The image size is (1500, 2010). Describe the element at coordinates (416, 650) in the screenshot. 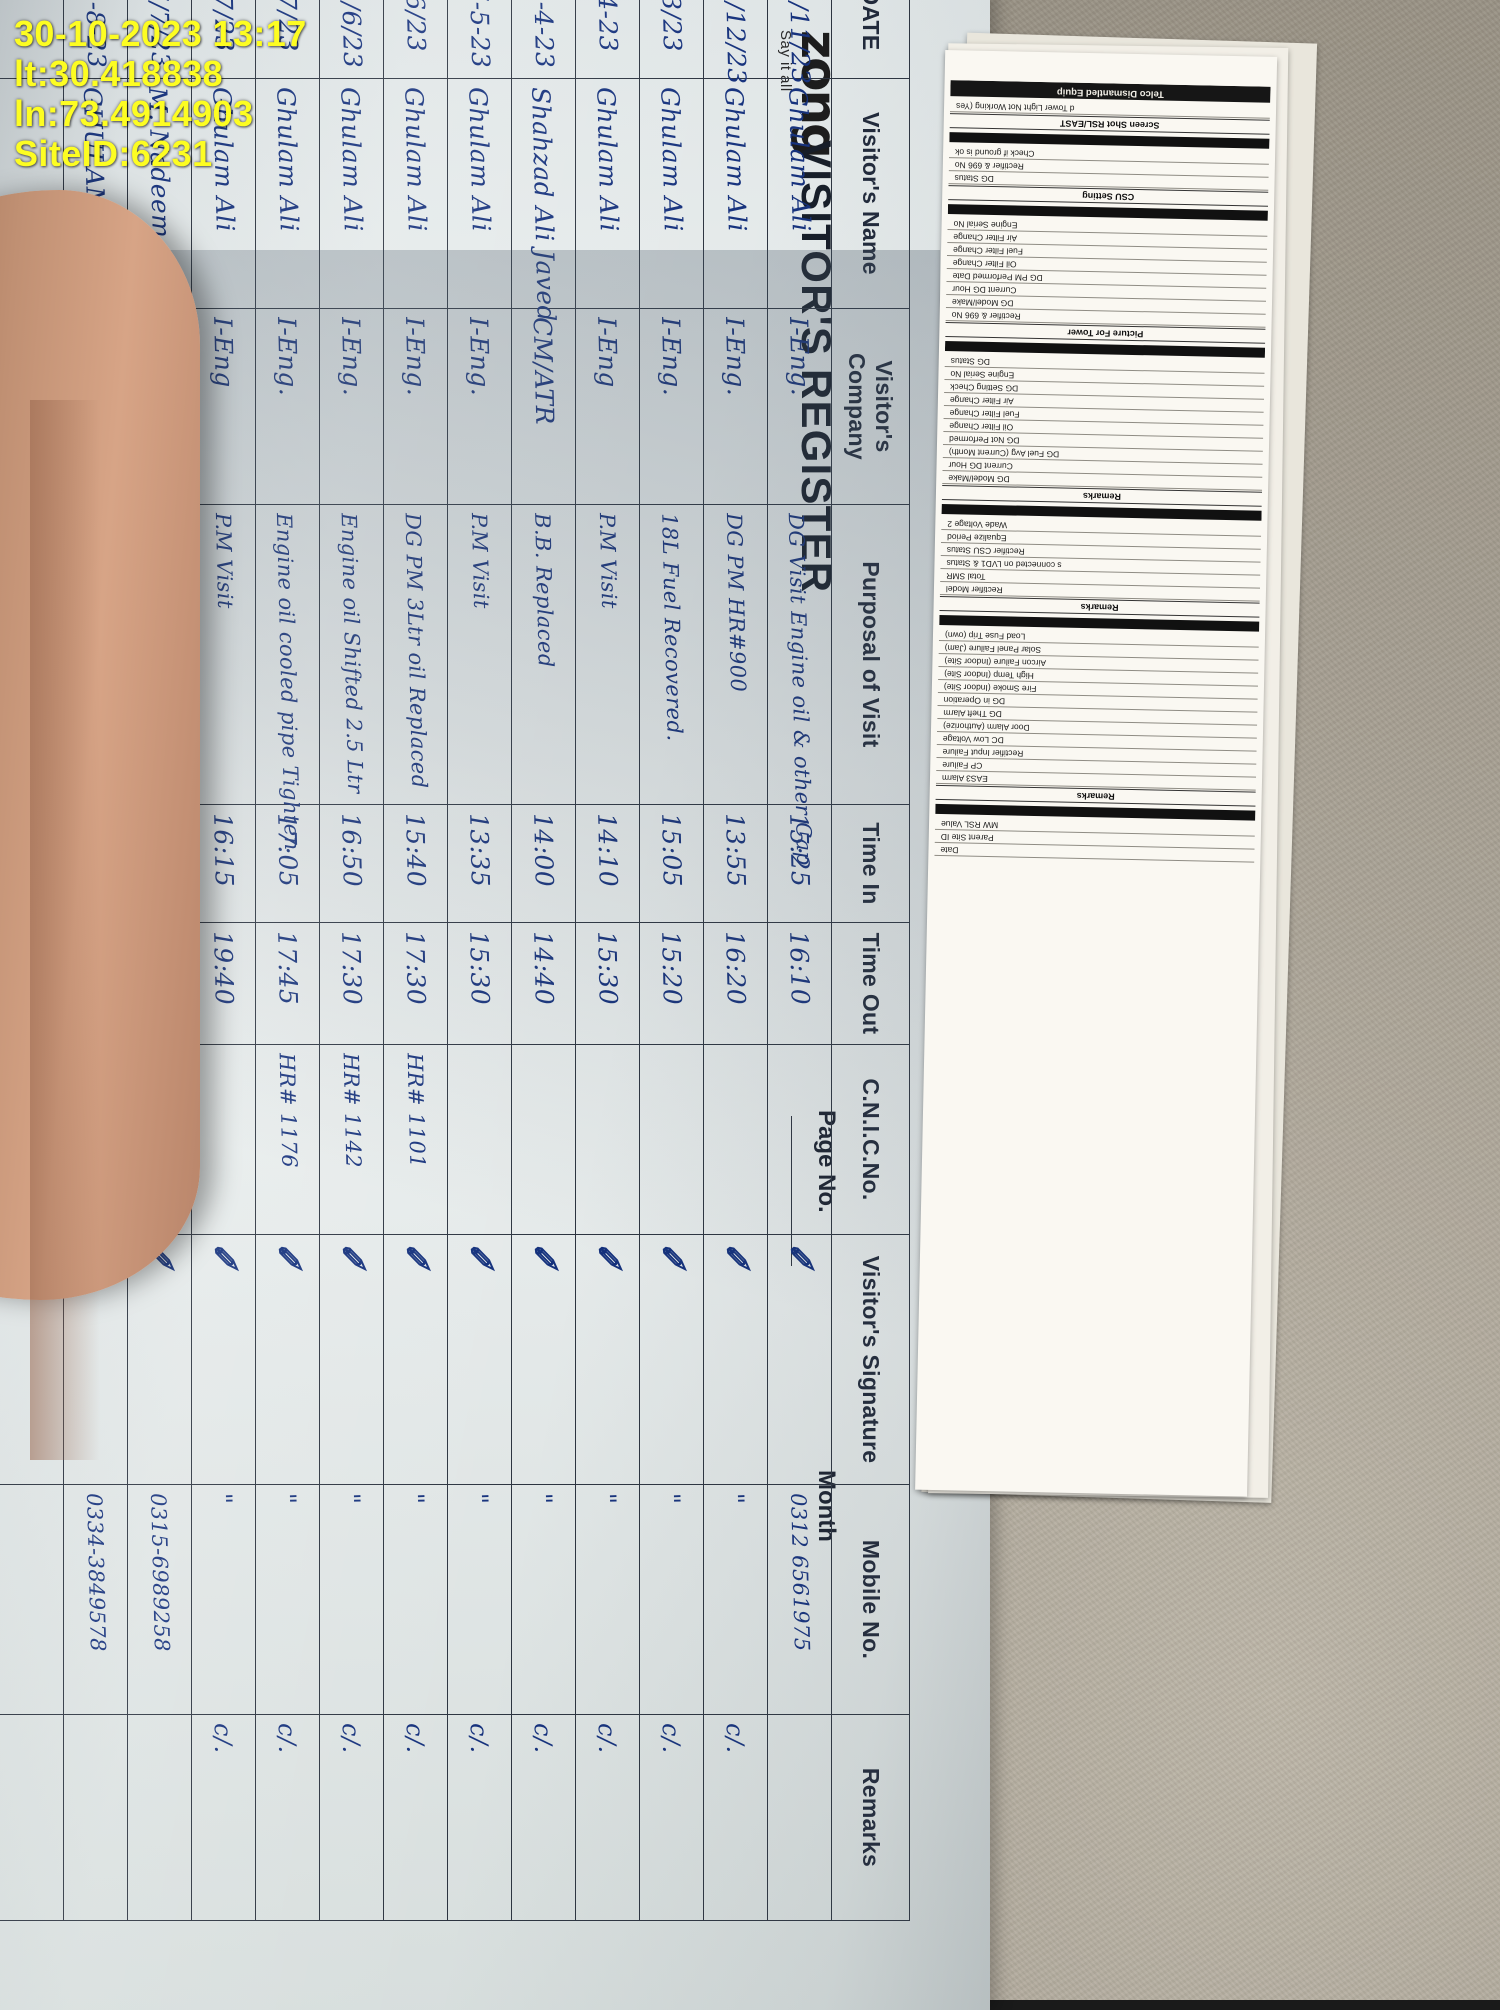

I see `cell-purpose-text: DG PM 3Ltr oil Replaced` at that location.